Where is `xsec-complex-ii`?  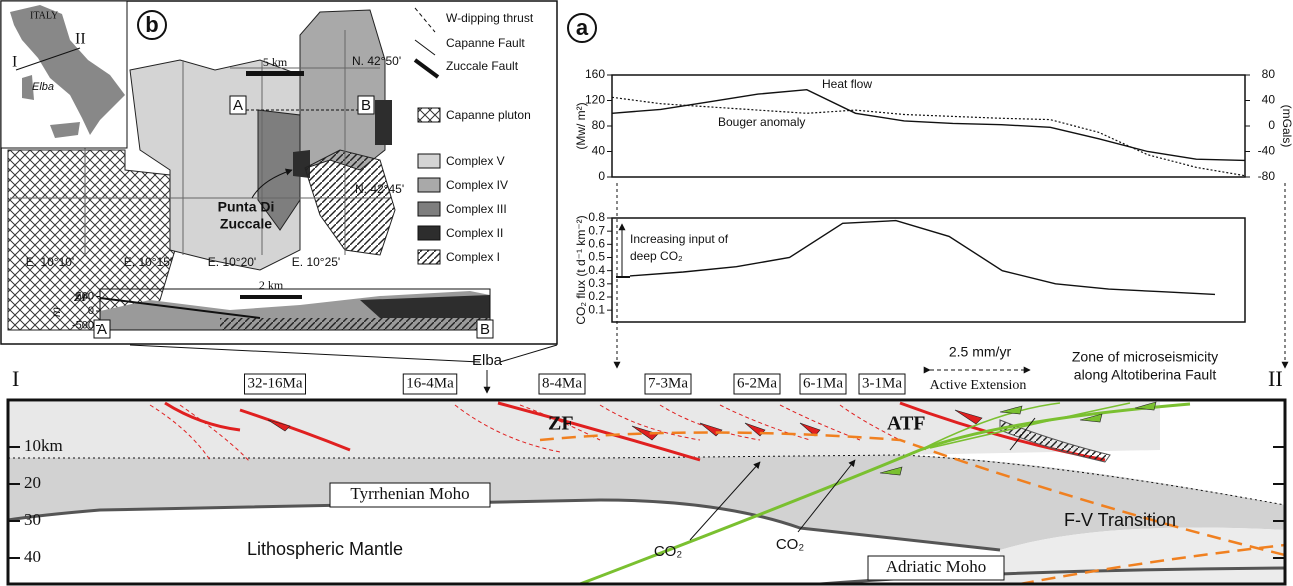
xsec-complex-ii is located at coordinates (425, 306).